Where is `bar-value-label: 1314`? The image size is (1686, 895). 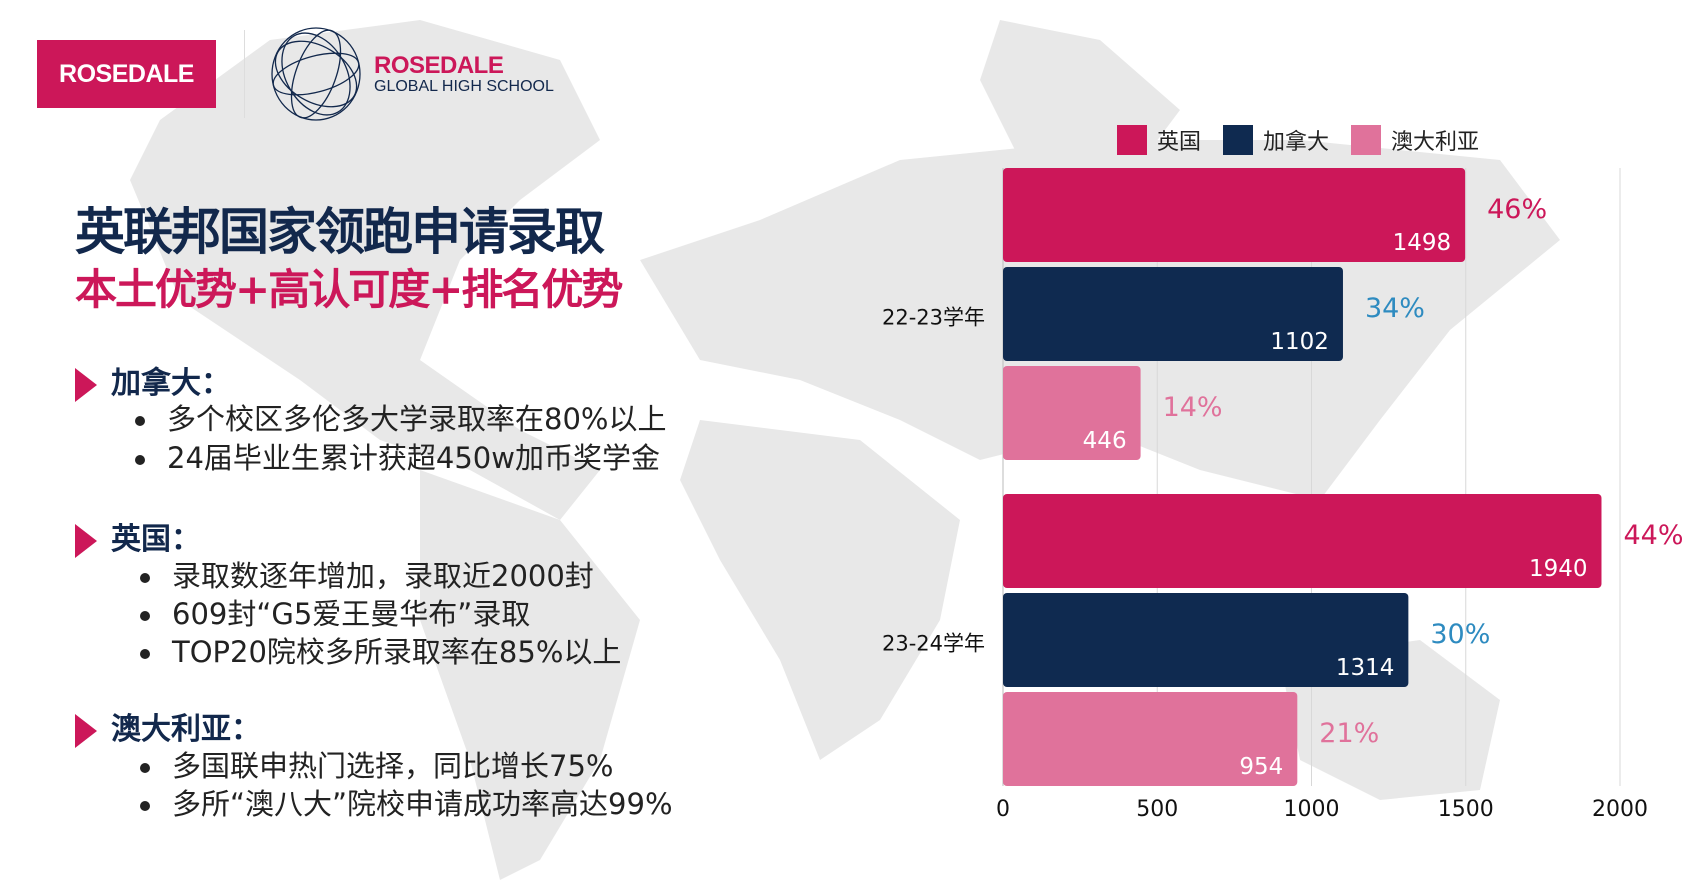
bar-value-label: 1314 is located at coordinates (1365, 668).